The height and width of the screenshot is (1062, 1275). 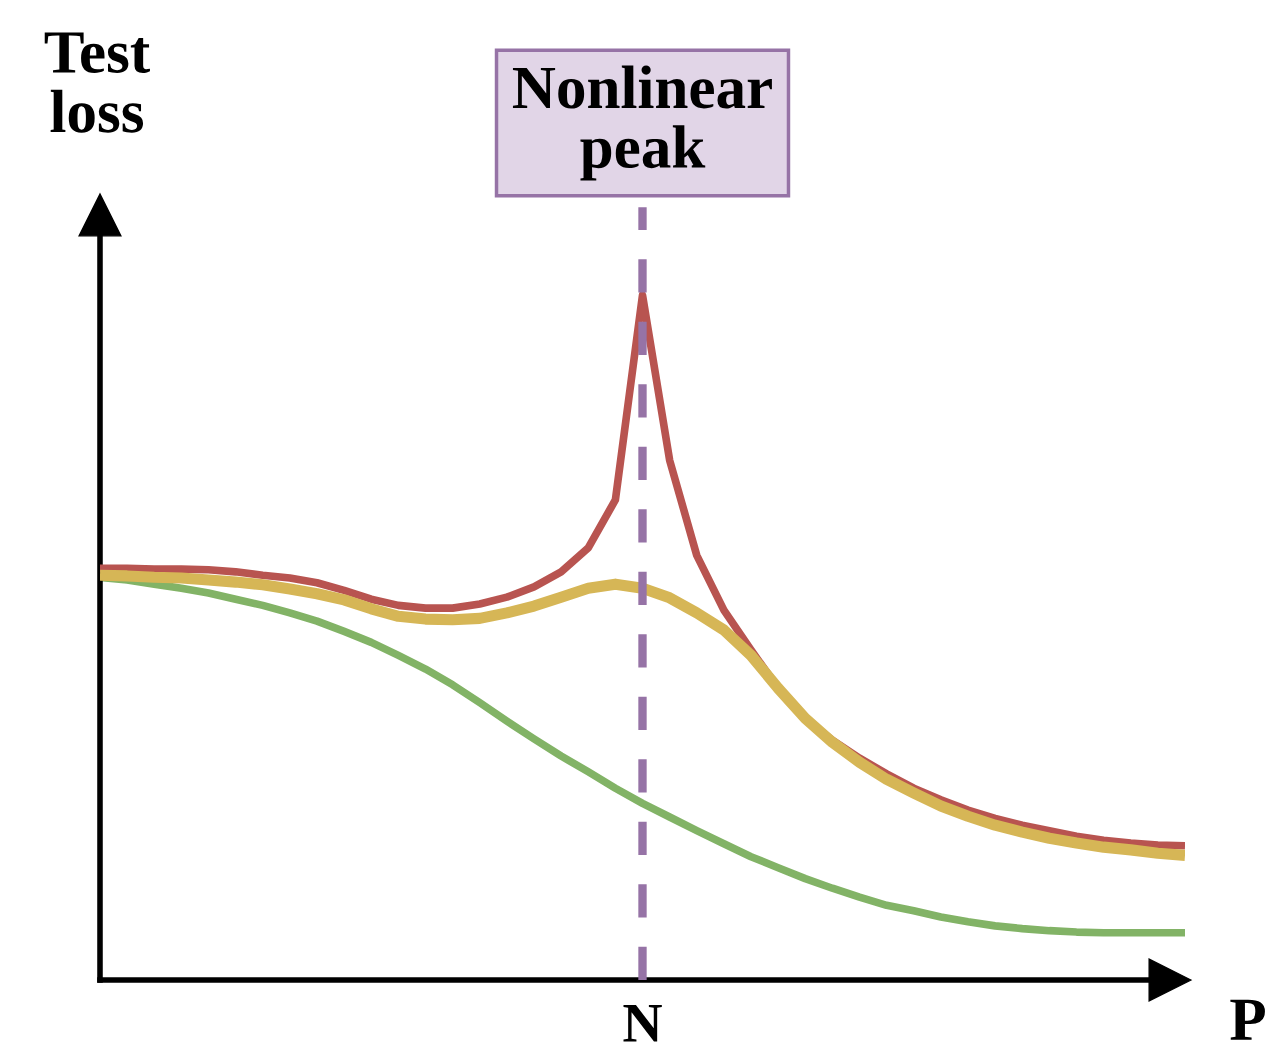 I want to click on text: N, so click(x=642, y=1023).